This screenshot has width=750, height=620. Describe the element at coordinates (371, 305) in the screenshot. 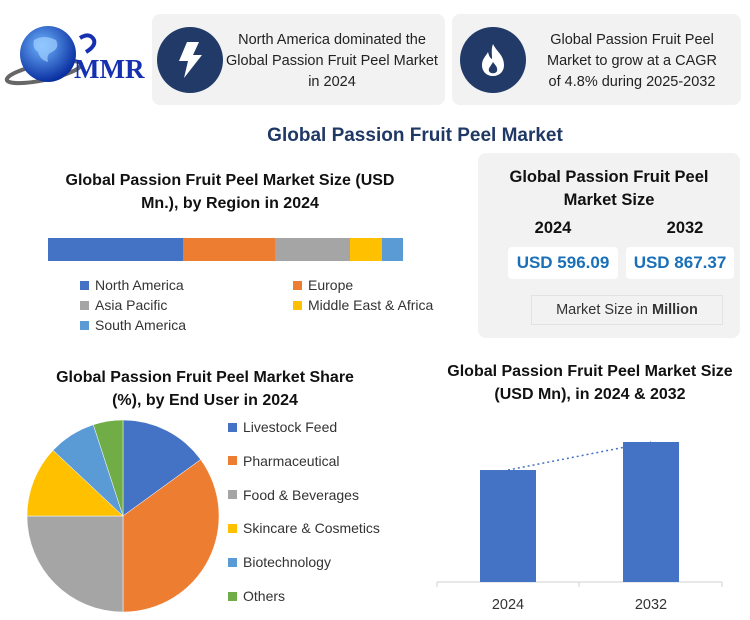

I see `legend-label: Middle East & Africa` at that location.